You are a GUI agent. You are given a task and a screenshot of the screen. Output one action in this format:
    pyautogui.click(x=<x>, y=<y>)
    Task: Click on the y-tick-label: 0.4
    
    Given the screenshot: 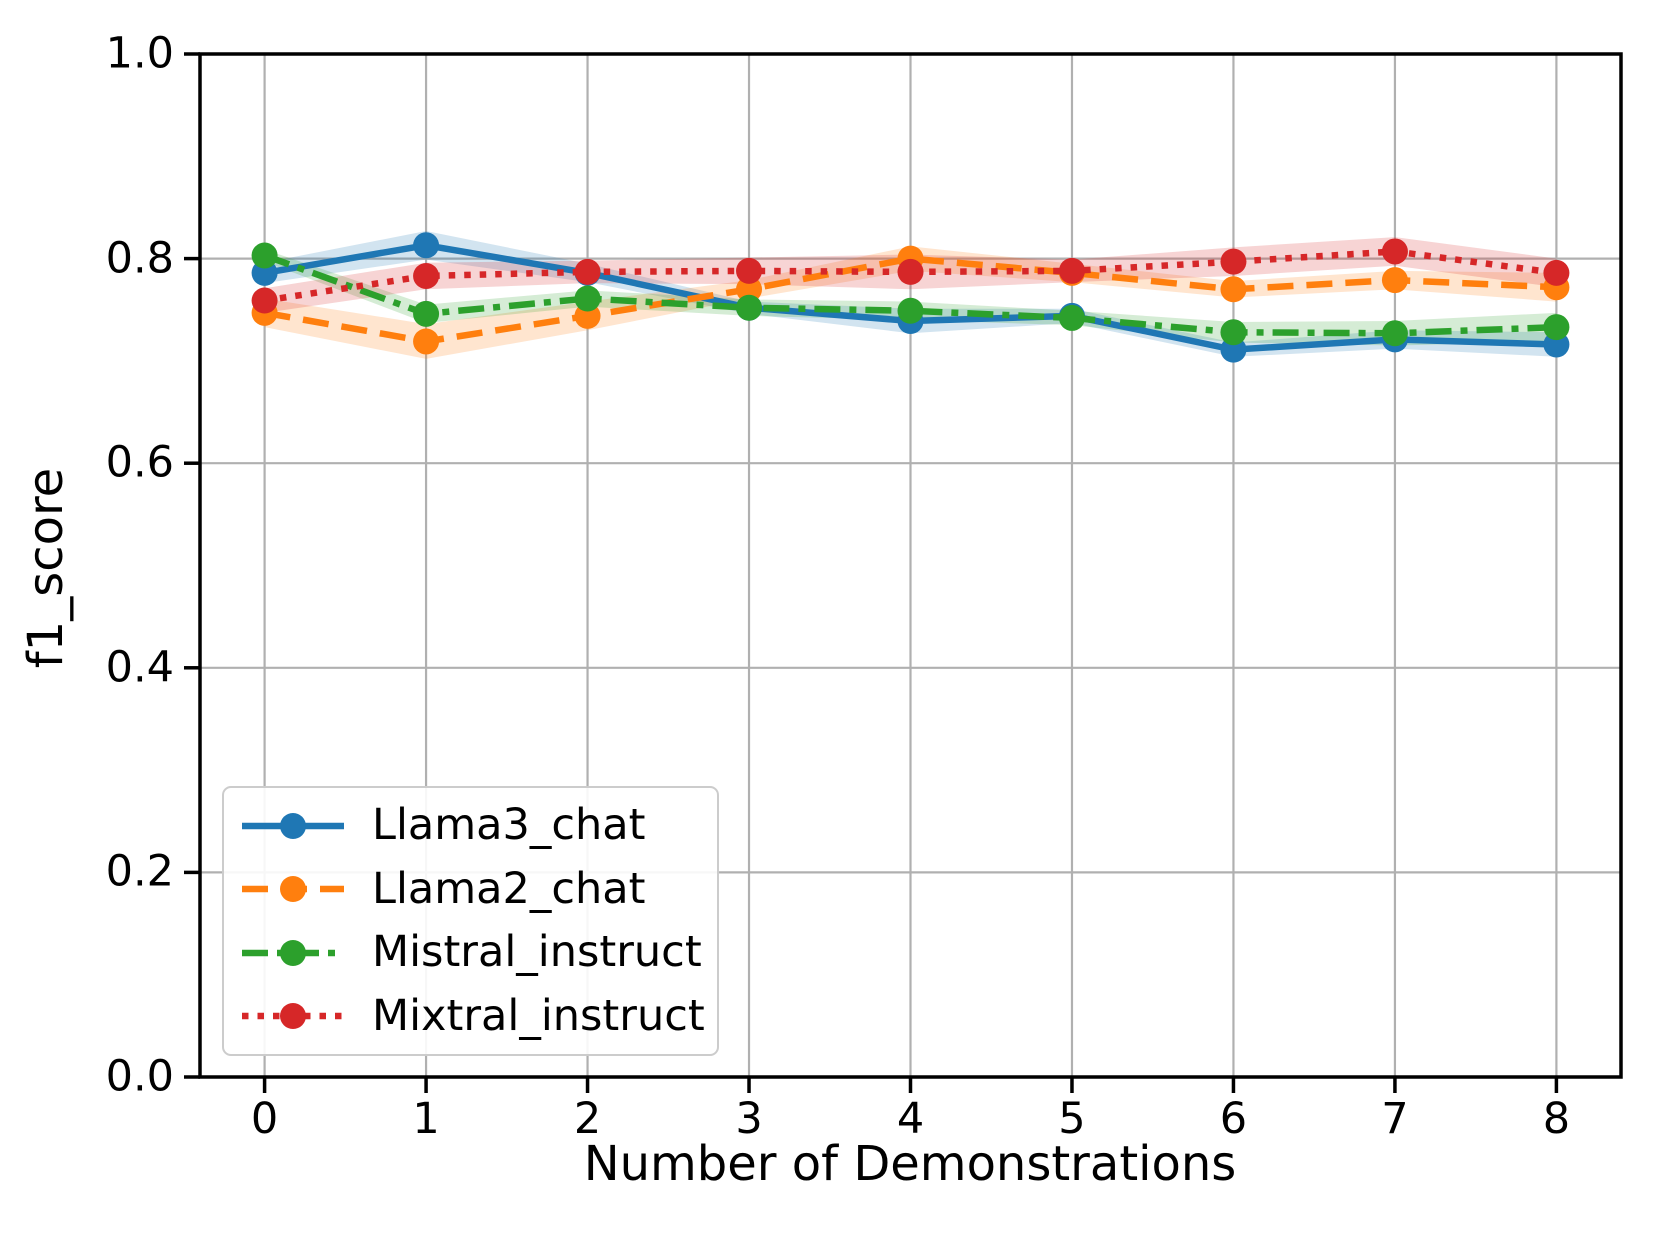 What is the action you would take?
    pyautogui.click(x=139, y=667)
    